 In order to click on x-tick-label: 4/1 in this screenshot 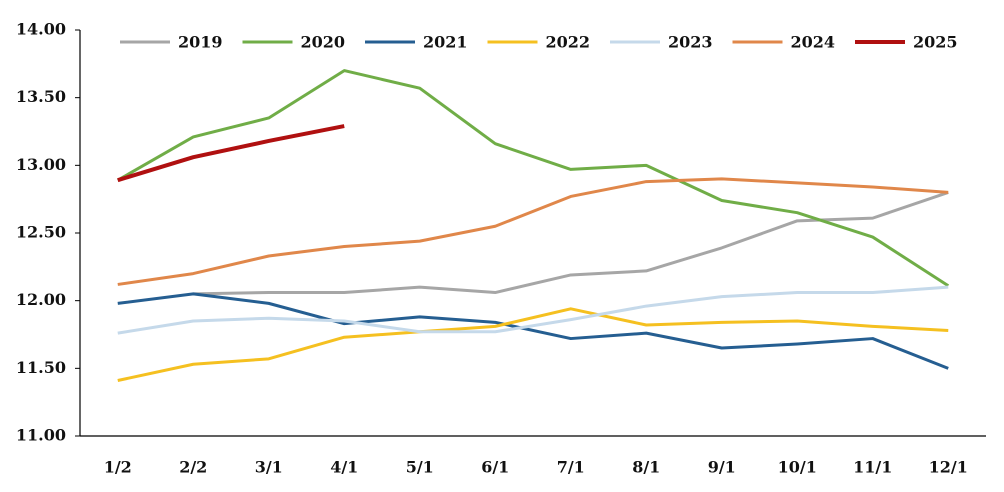, I will do `click(344, 467)`.